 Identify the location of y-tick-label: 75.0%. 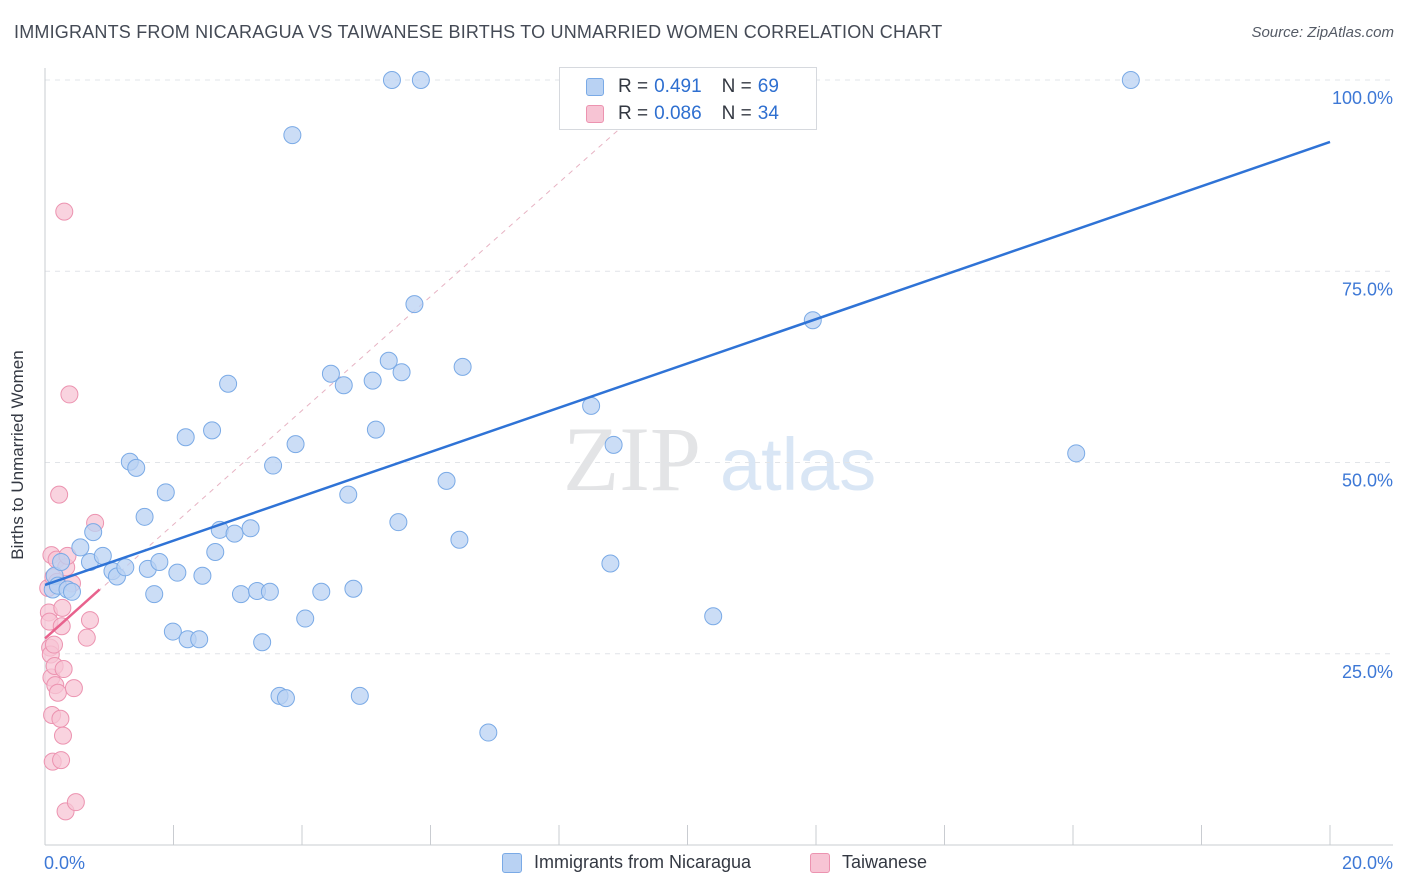
(1367, 289).